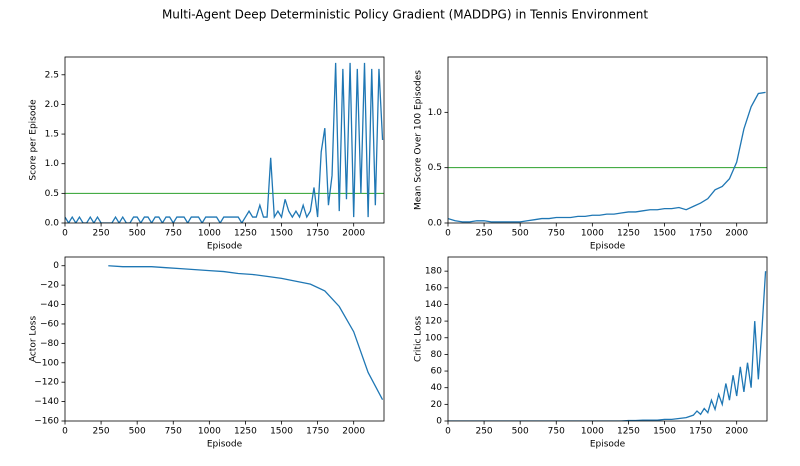 This screenshot has width=800, height=466. Describe the element at coordinates (46, 402) in the screenshot. I see `y-tick-label: −140` at that location.